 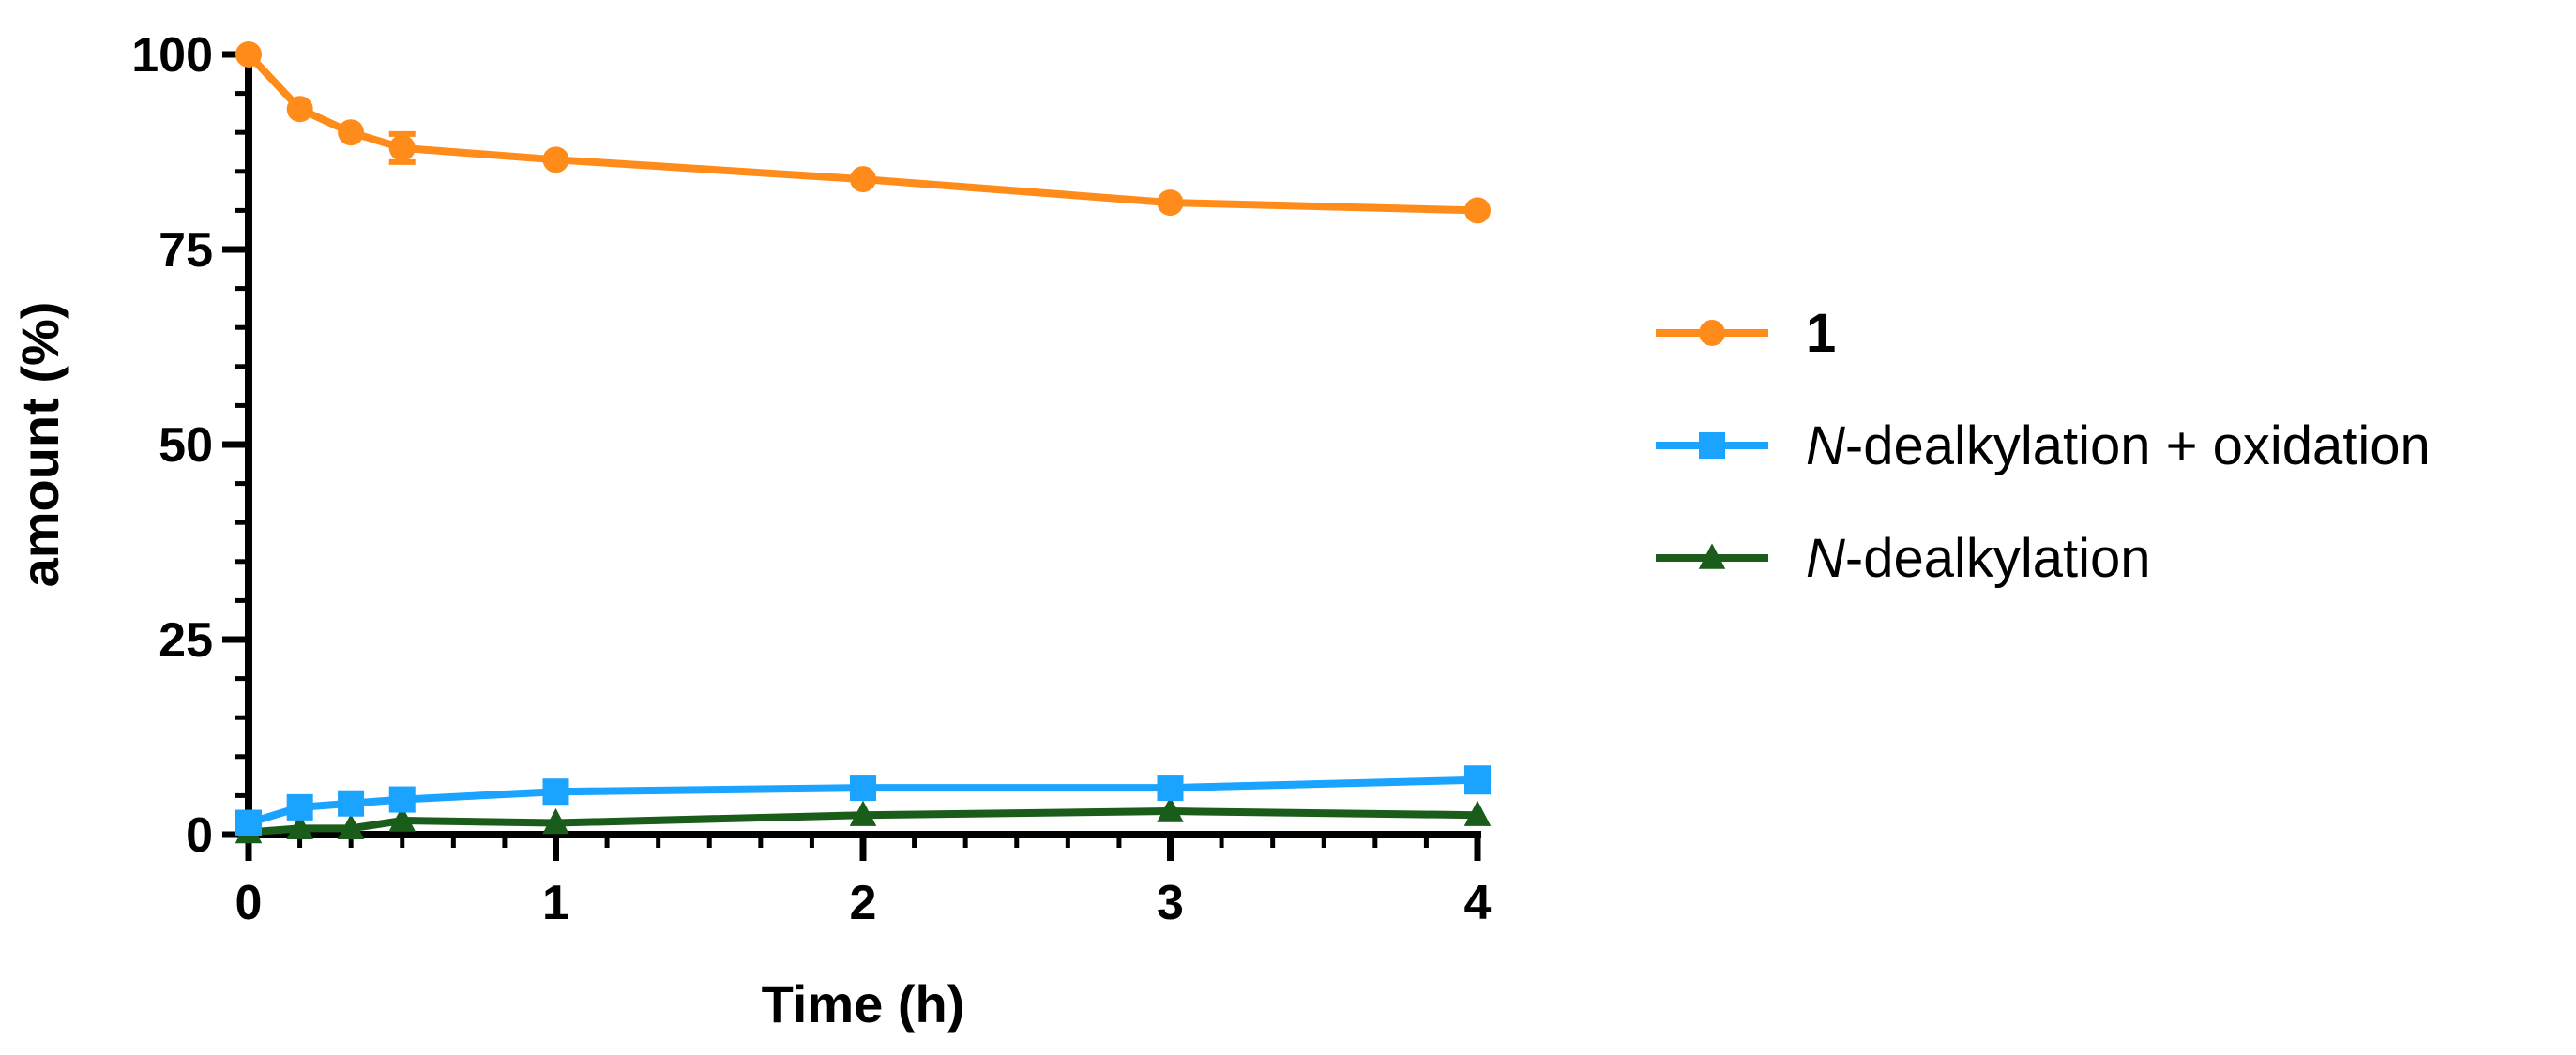 I want to click on legend-label: N-dealkylation, so click(x=1979, y=558).